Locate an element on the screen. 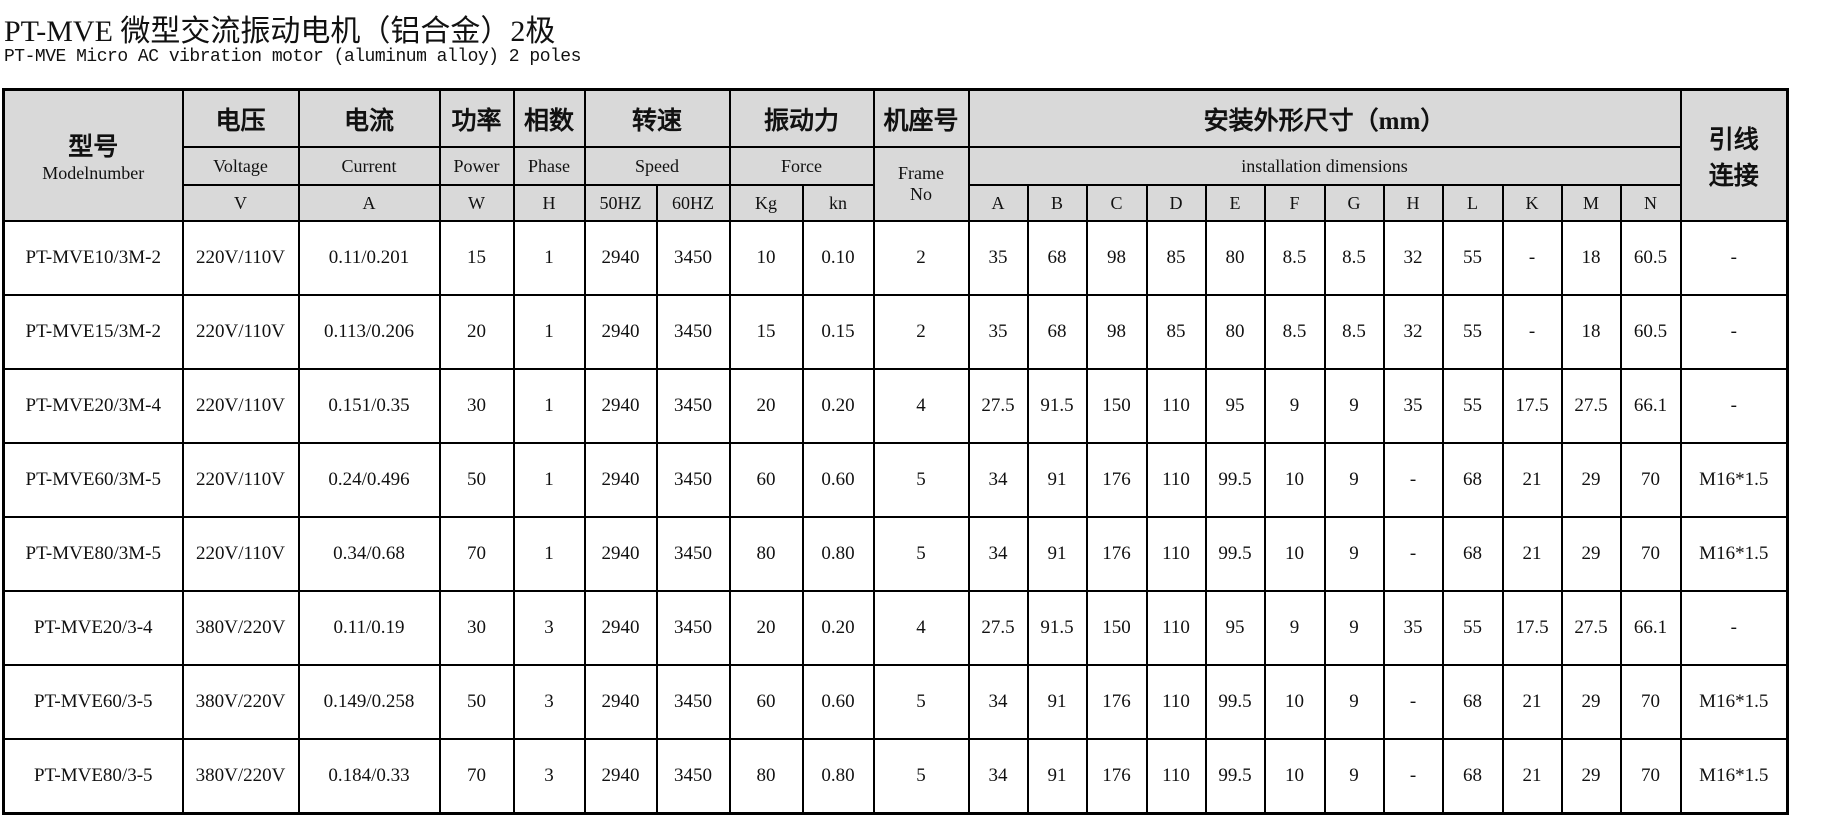 The width and height of the screenshot is (1848, 840). dim-col-c: C is located at coordinates (1116, 203).